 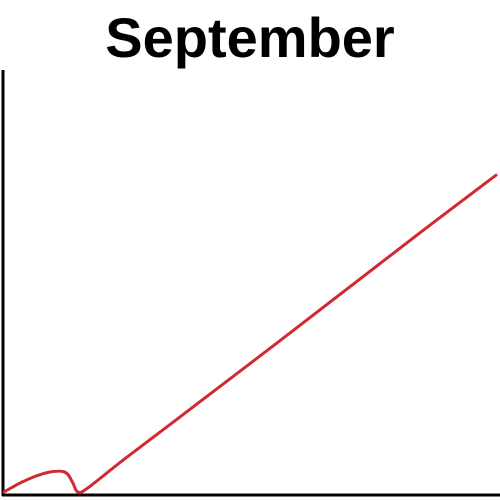 I want to click on chart-title: September, so click(x=250, y=37).